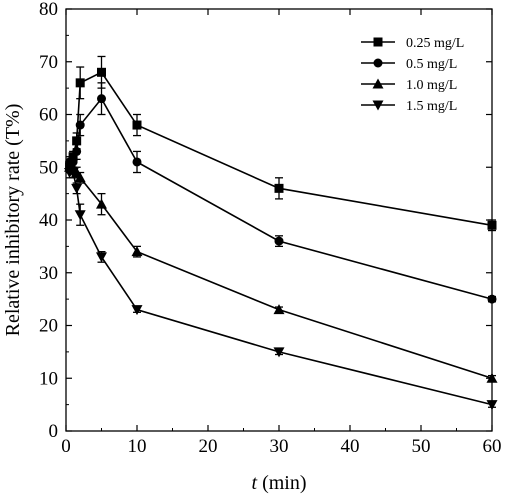 Image resolution: width=505 pixels, height=497 pixels. I want to click on x-tick-label: 0, so click(66, 446).